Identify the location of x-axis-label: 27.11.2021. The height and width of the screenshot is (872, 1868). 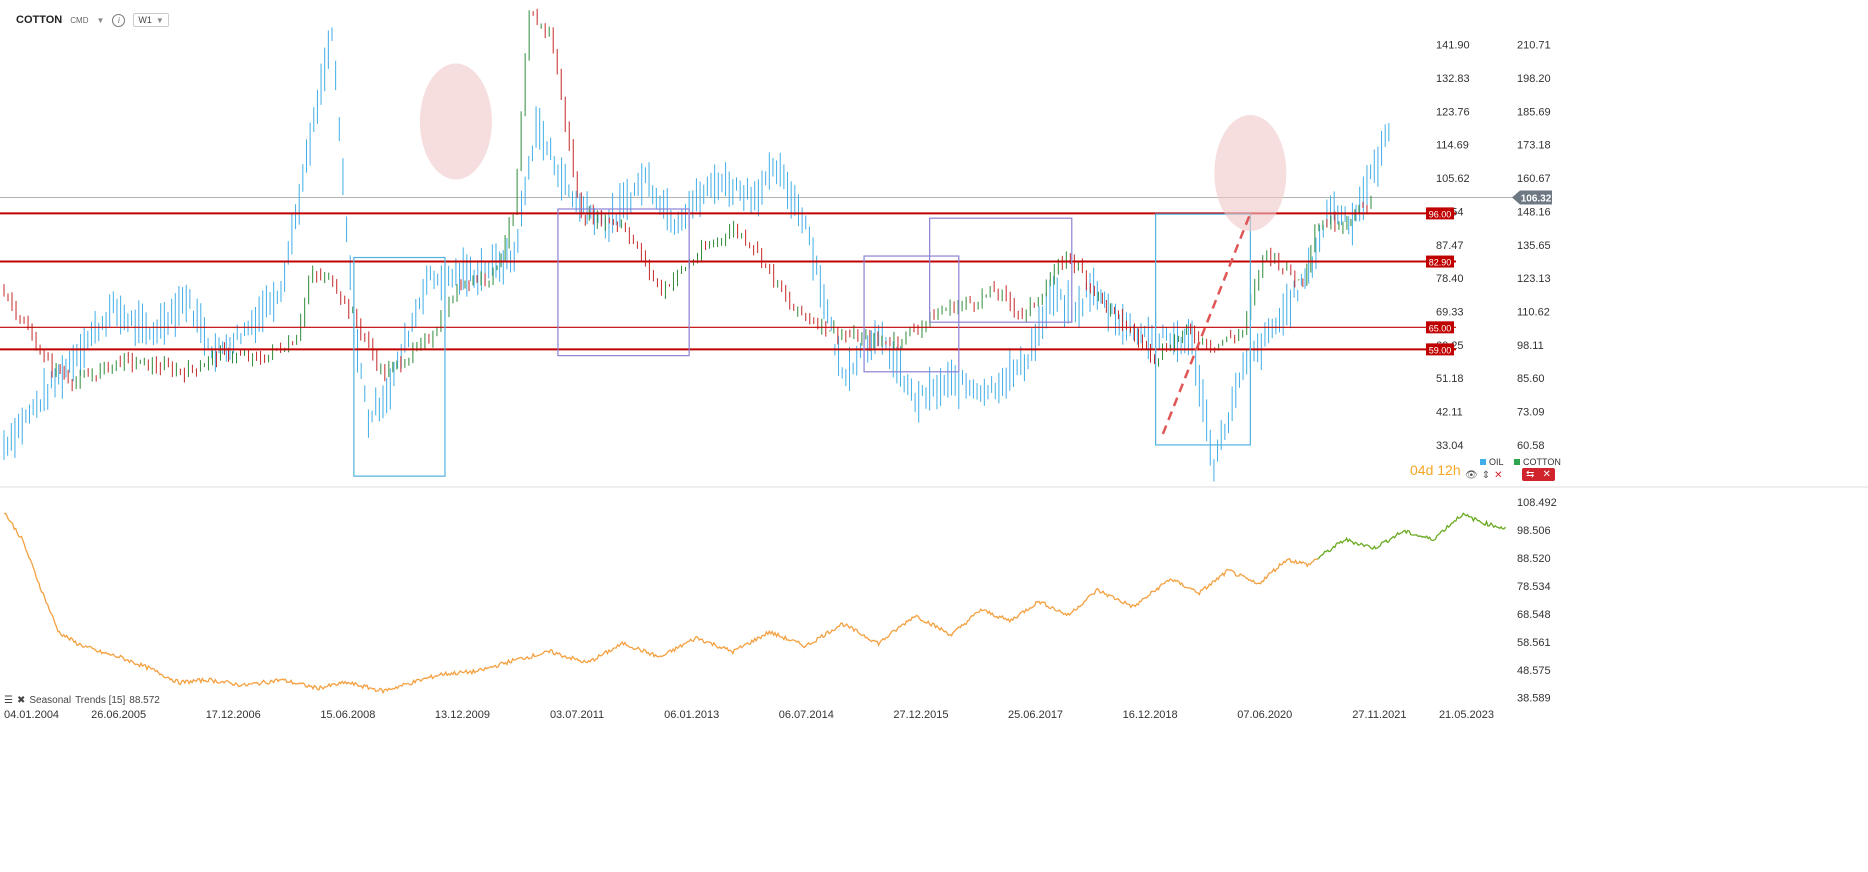
(1379, 715).